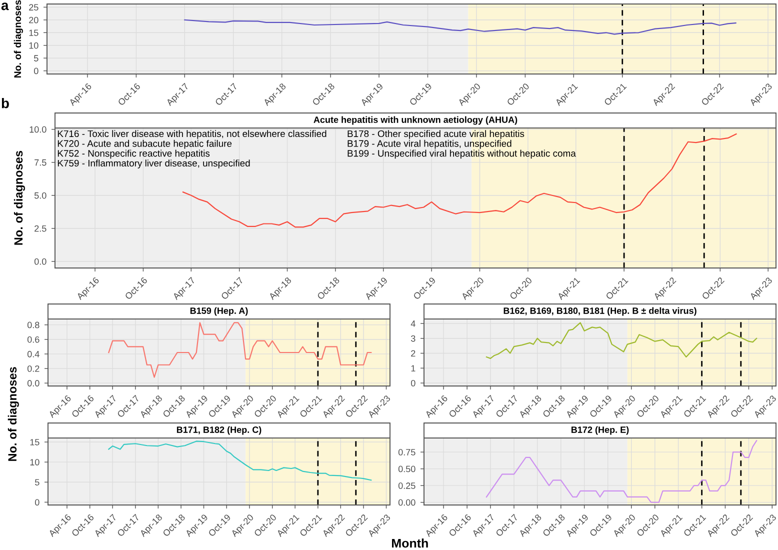 The height and width of the screenshot is (550, 778). What do you see at coordinates (600, 430) in the screenshot?
I see `chart-title: B172 (Hep. E)` at bounding box center [600, 430].